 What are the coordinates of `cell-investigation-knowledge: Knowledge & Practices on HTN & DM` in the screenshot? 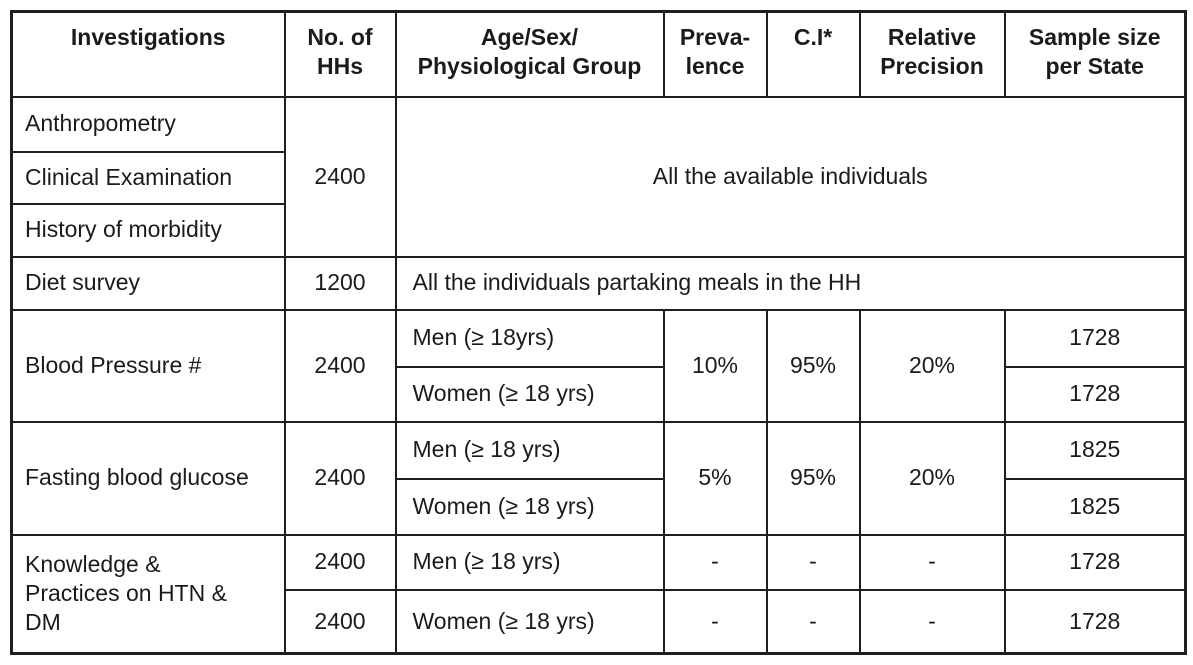 It's located at (148, 594).